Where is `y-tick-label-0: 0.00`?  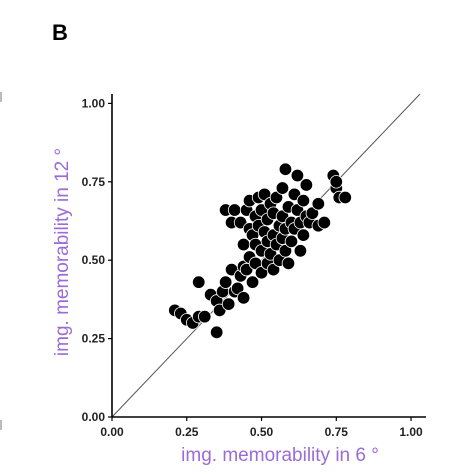 y-tick-label-0: 0.00 is located at coordinates (94, 417).